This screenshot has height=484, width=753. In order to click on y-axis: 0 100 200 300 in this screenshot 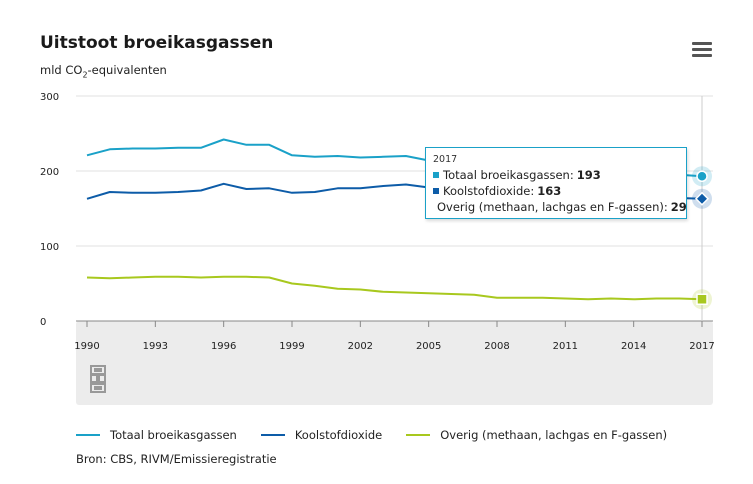, I will do `click(49, 210)`.